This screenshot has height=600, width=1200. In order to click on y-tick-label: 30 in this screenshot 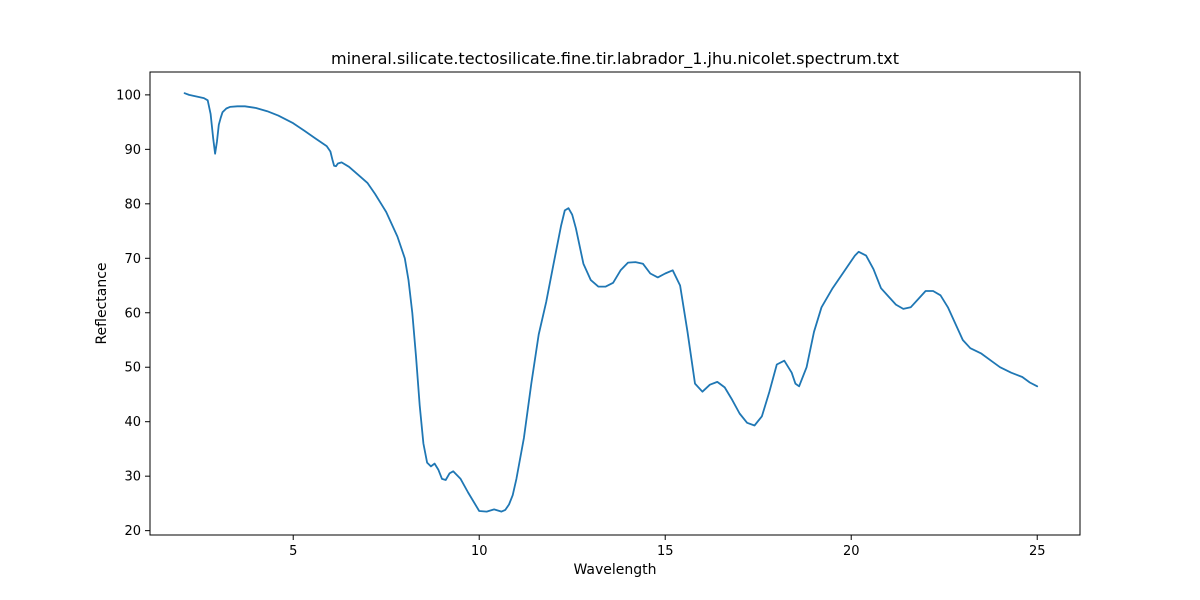, I will do `click(132, 477)`.